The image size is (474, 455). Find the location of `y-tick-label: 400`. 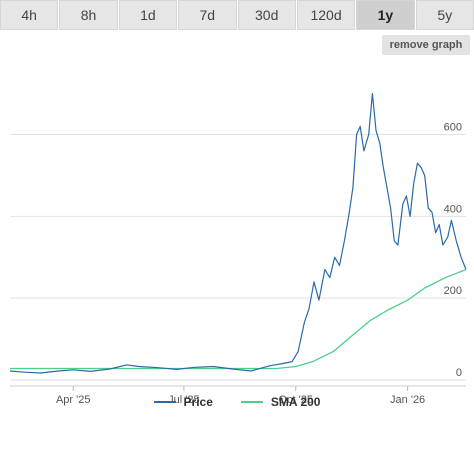

y-tick-label: 400 is located at coordinates (453, 209).